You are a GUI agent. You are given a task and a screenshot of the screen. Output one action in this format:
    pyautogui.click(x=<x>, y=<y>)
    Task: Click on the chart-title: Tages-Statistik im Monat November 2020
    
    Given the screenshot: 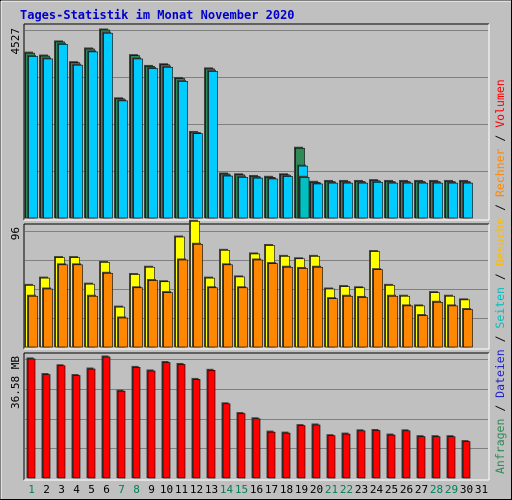 What is the action you would take?
    pyautogui.click(x=157, y=15)
    